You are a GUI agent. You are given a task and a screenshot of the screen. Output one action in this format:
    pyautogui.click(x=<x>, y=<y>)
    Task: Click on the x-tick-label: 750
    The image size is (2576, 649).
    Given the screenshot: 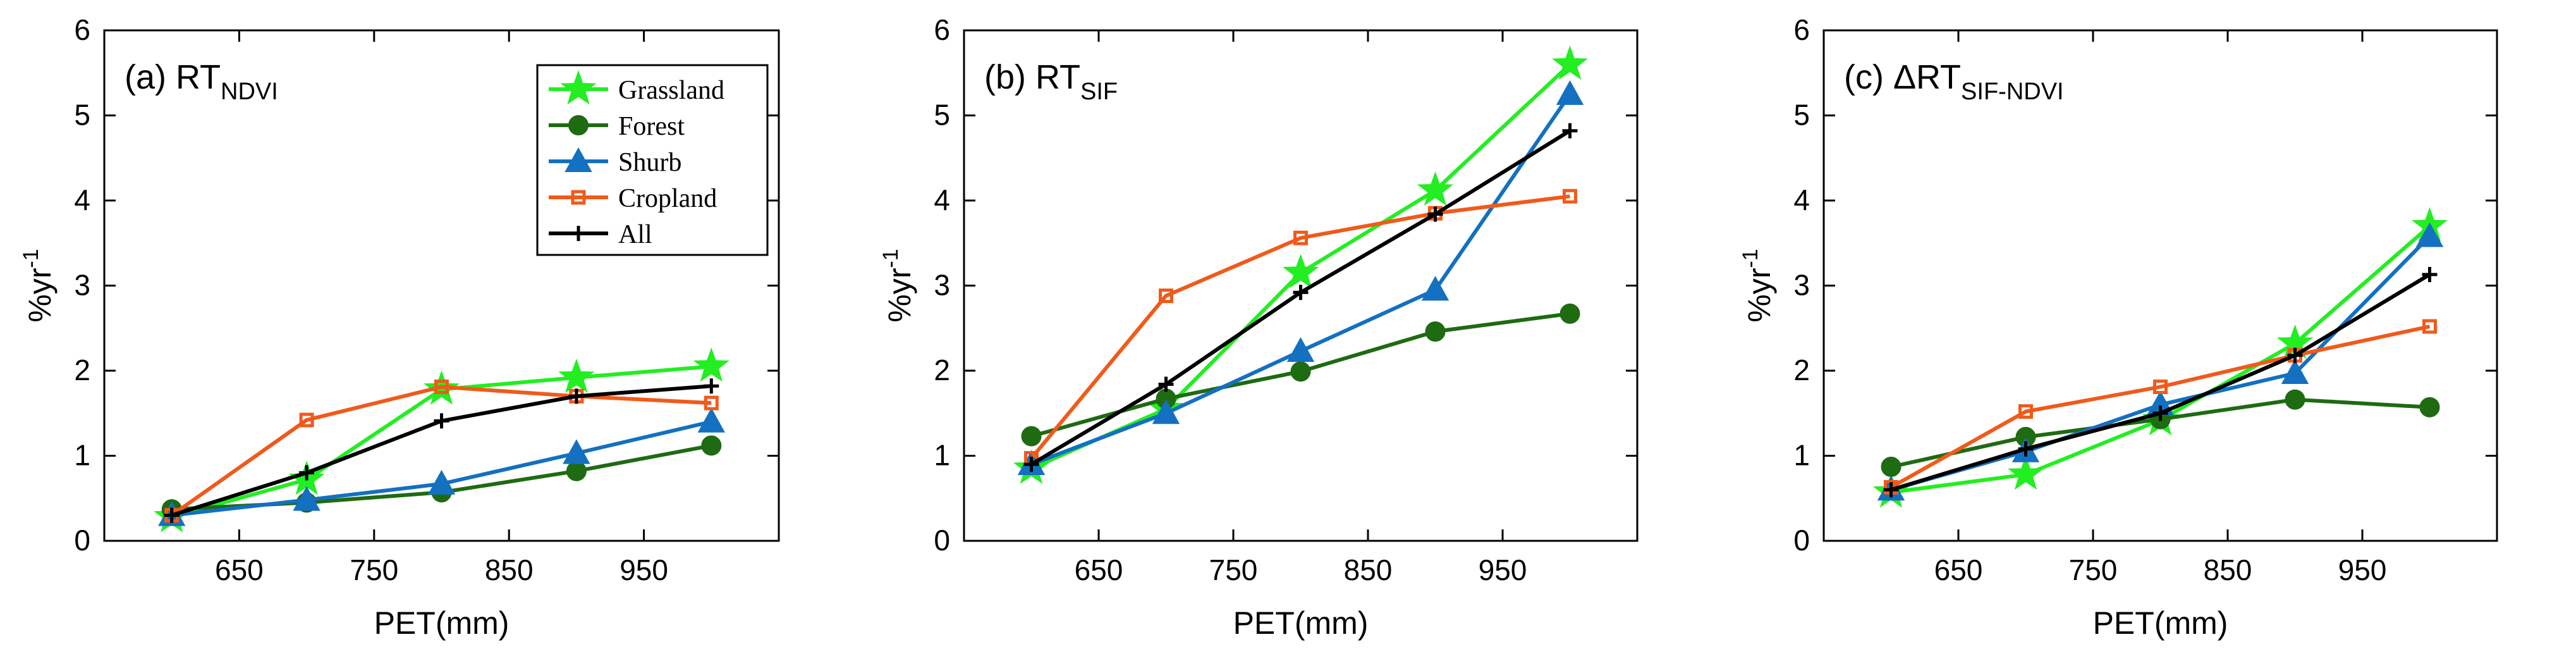 What is the action you would take?
    pyautogui.click(x=2093, y=569)
    